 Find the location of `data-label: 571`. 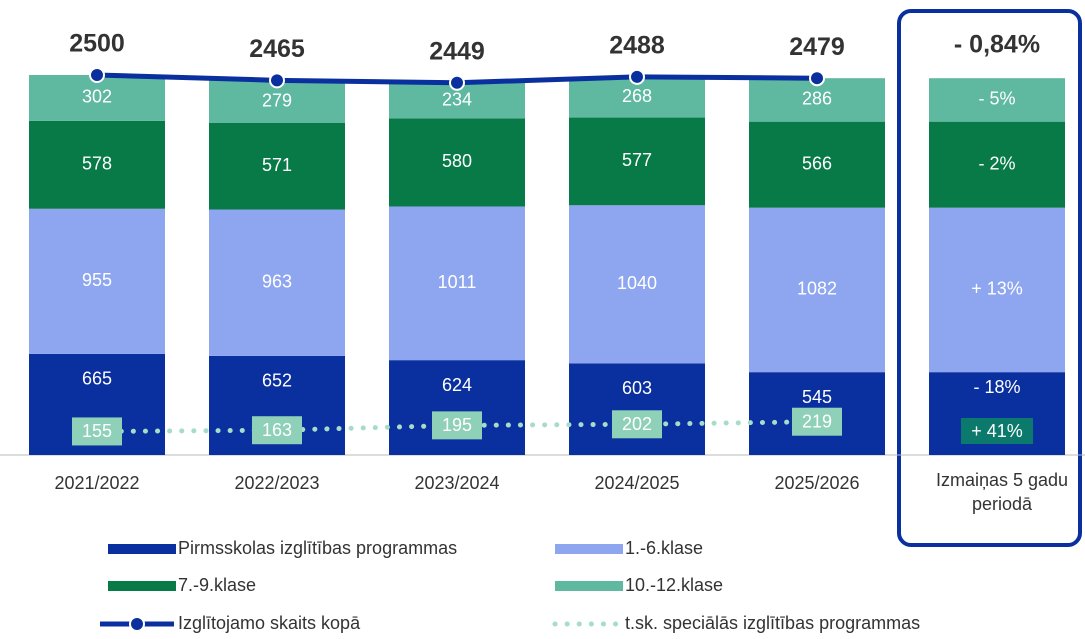

data-label: 571 is located at coordinates (277, 165).